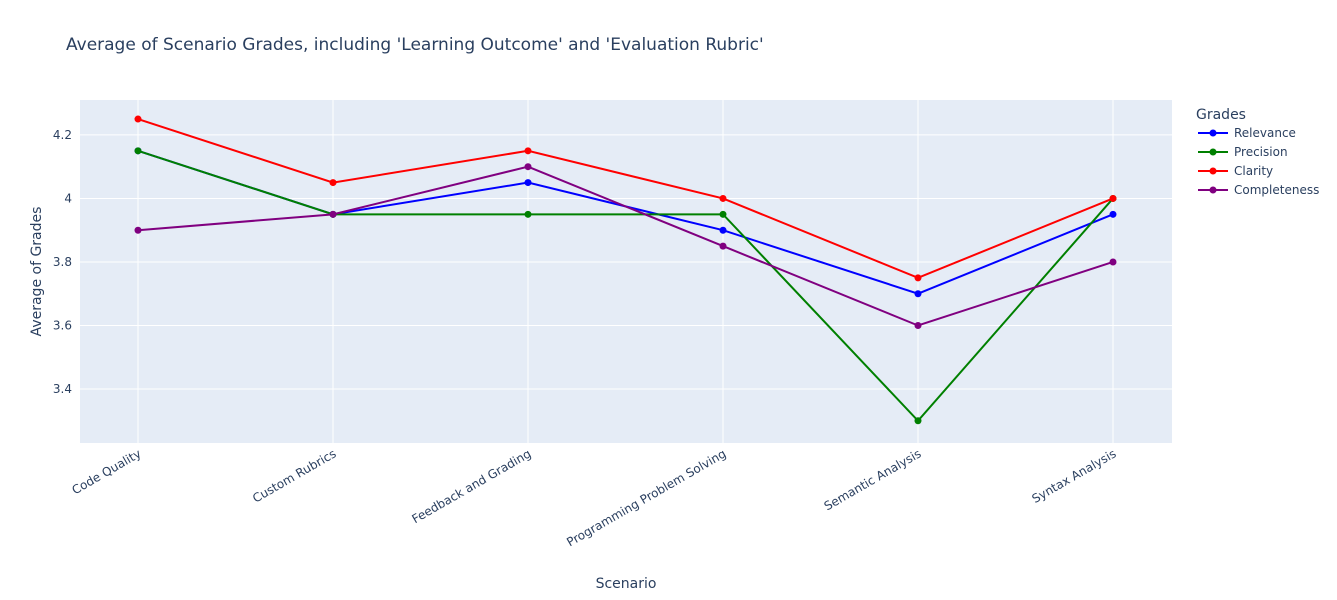 This screenshot has width=1337, height=600. What do you see at coordinates (873, 479) in the screenshot?
I see `x-tick-label: Semantic Analysis` at bounding box center [873, 479].